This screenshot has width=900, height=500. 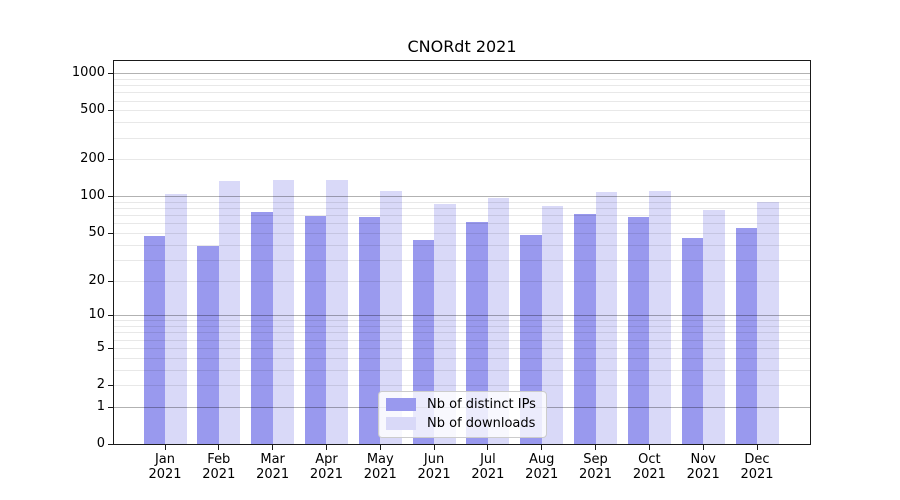 I want to click on x-tick-label: Jan 2021, so click(x=165, y=467).